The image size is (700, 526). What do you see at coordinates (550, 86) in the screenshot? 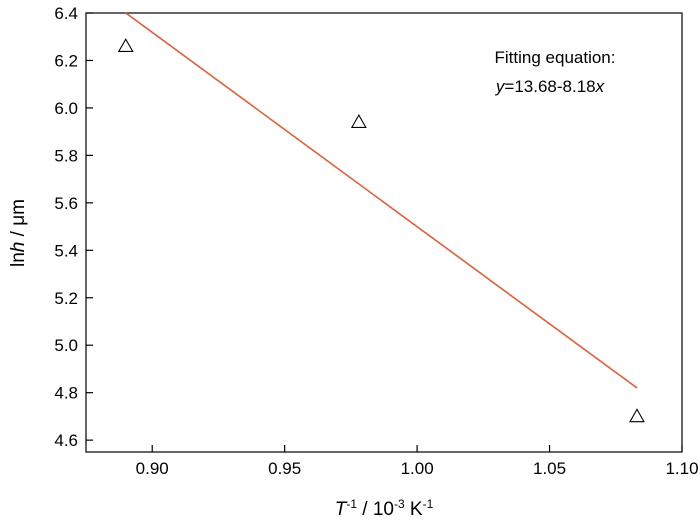
I see `annotation-equation: y=13.68-8.18x` at bounding box center [550, 86].